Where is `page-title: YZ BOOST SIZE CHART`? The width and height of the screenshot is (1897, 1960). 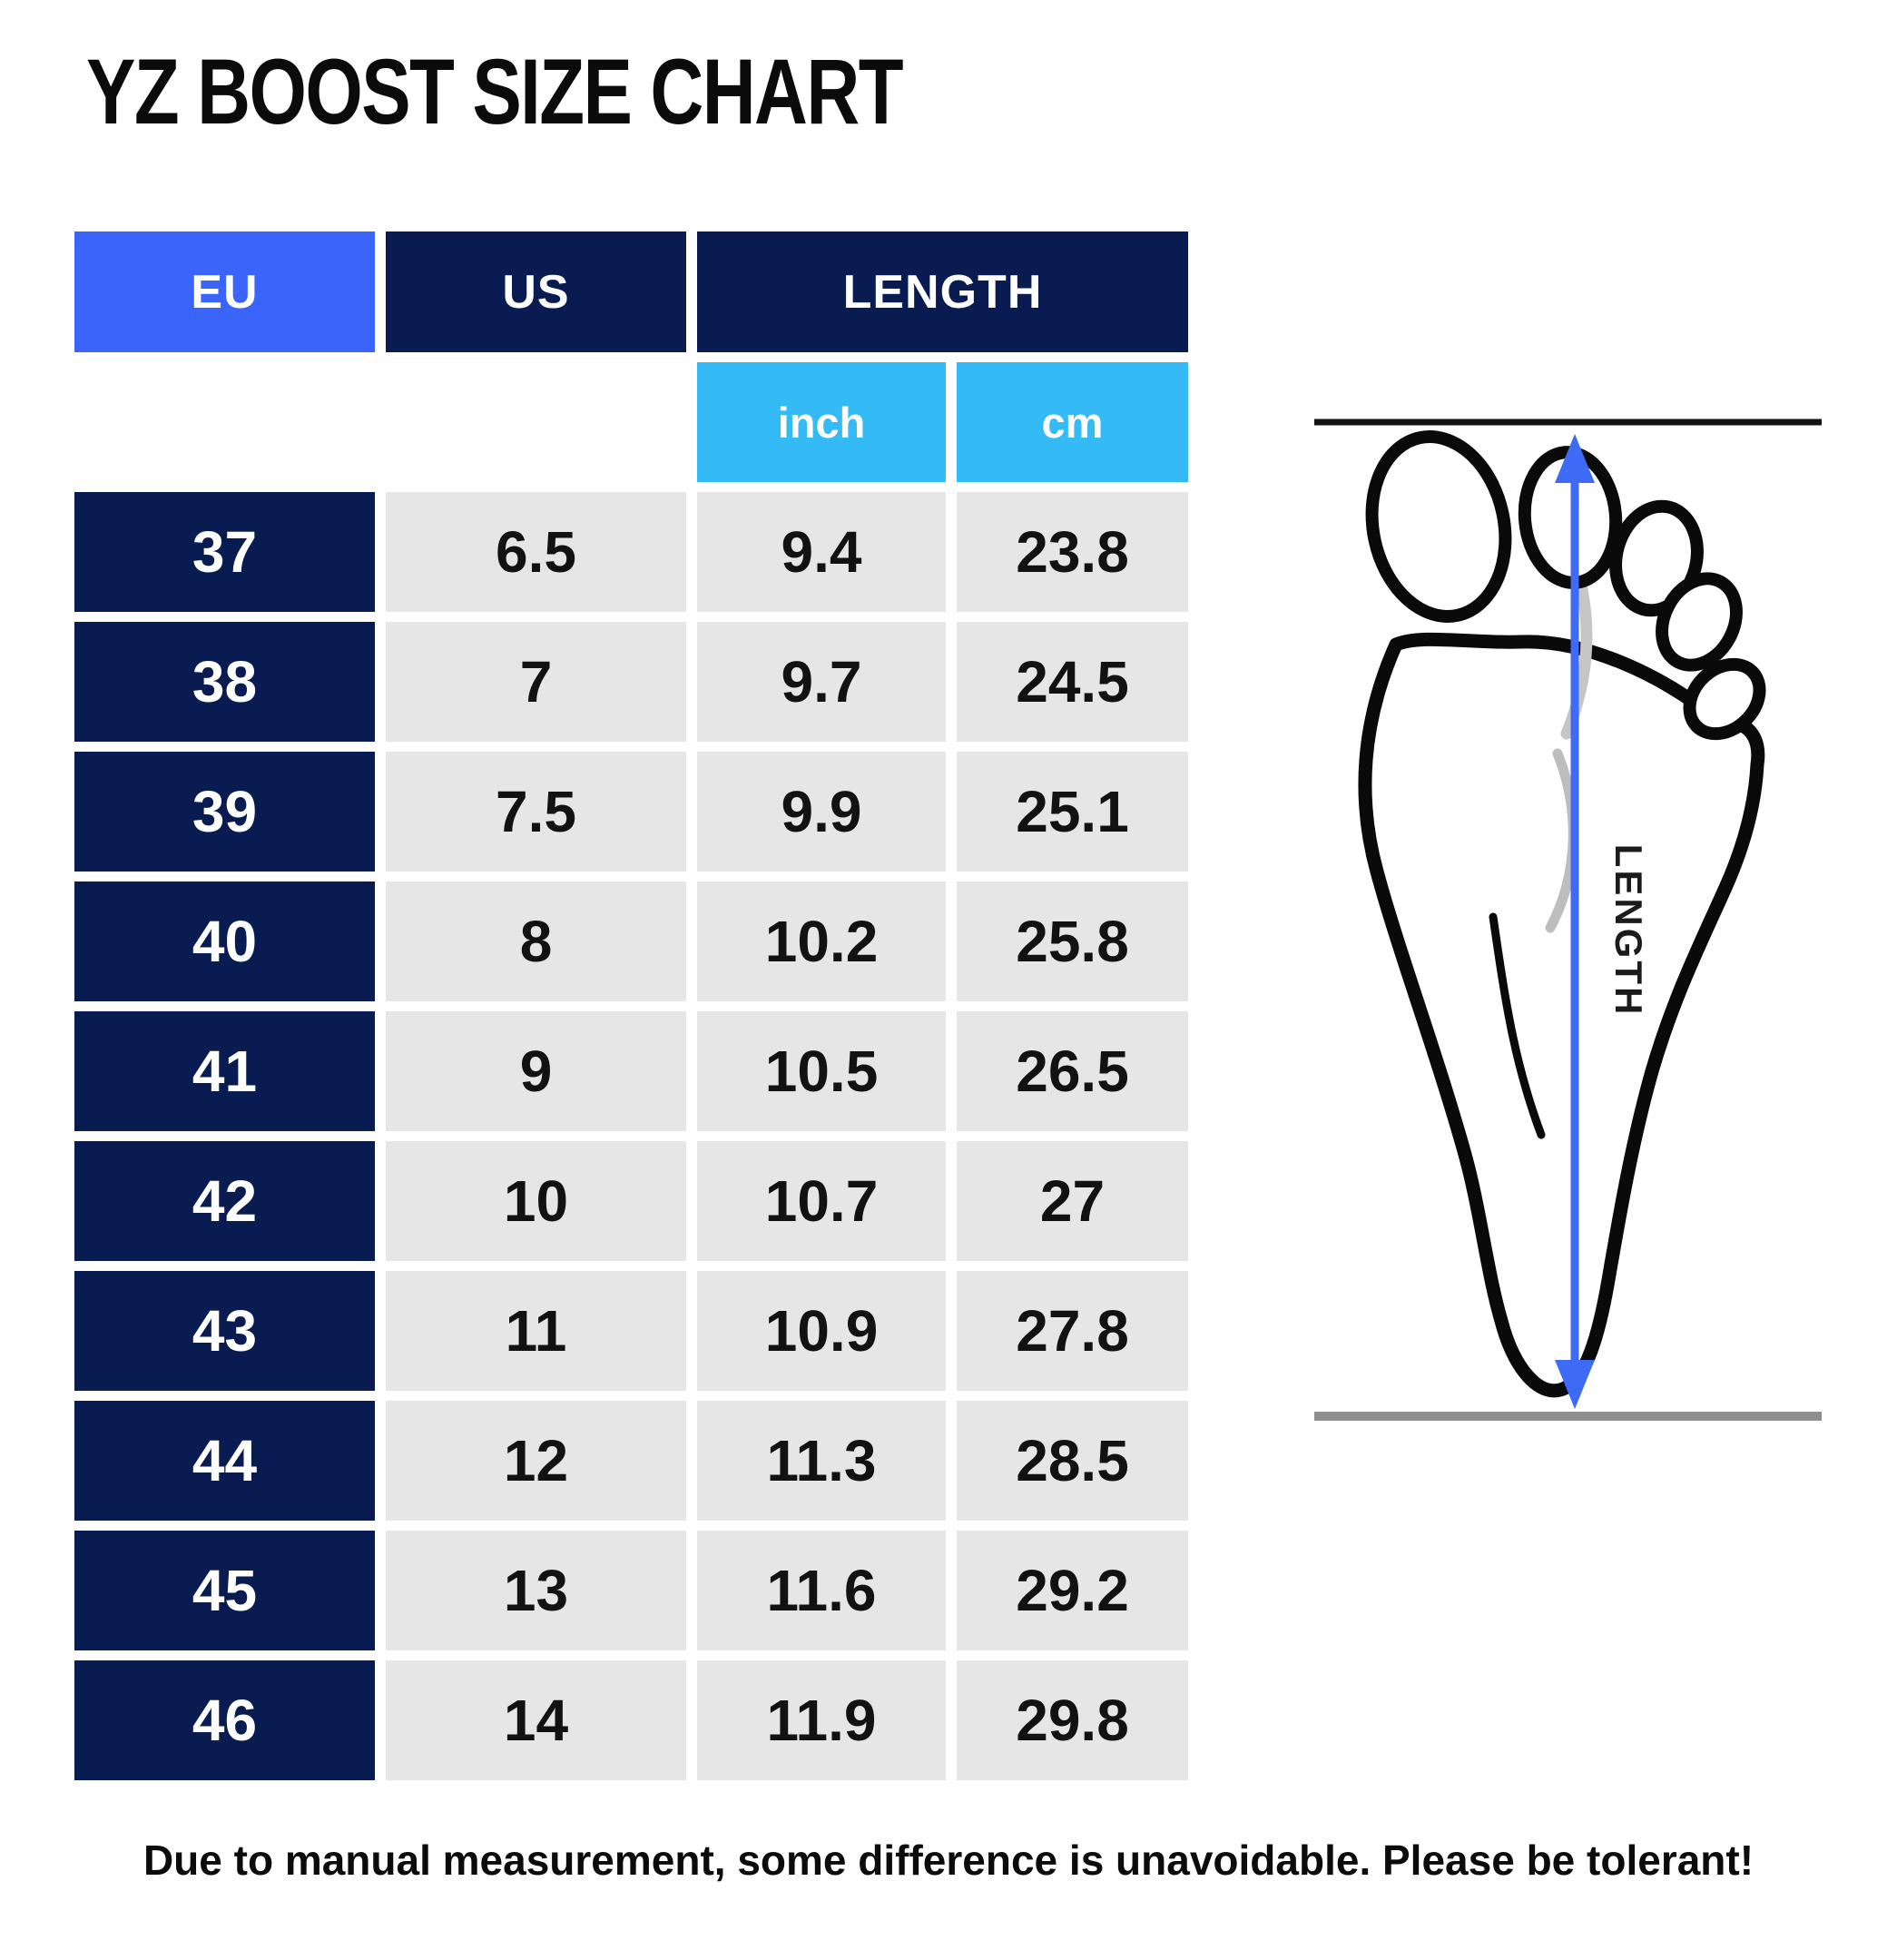
page-title: YZ BOOST SIZE CHART is located at coordinates (495, 91).